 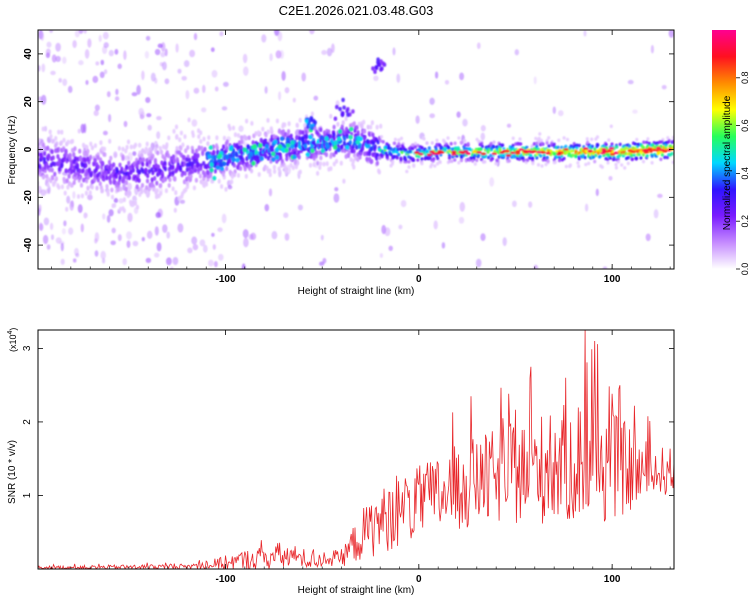 What do you see at coordinates (27, 422) in the screenshot?
I see `snr-y-tick-label: 2` at bounding box center [27, 422].